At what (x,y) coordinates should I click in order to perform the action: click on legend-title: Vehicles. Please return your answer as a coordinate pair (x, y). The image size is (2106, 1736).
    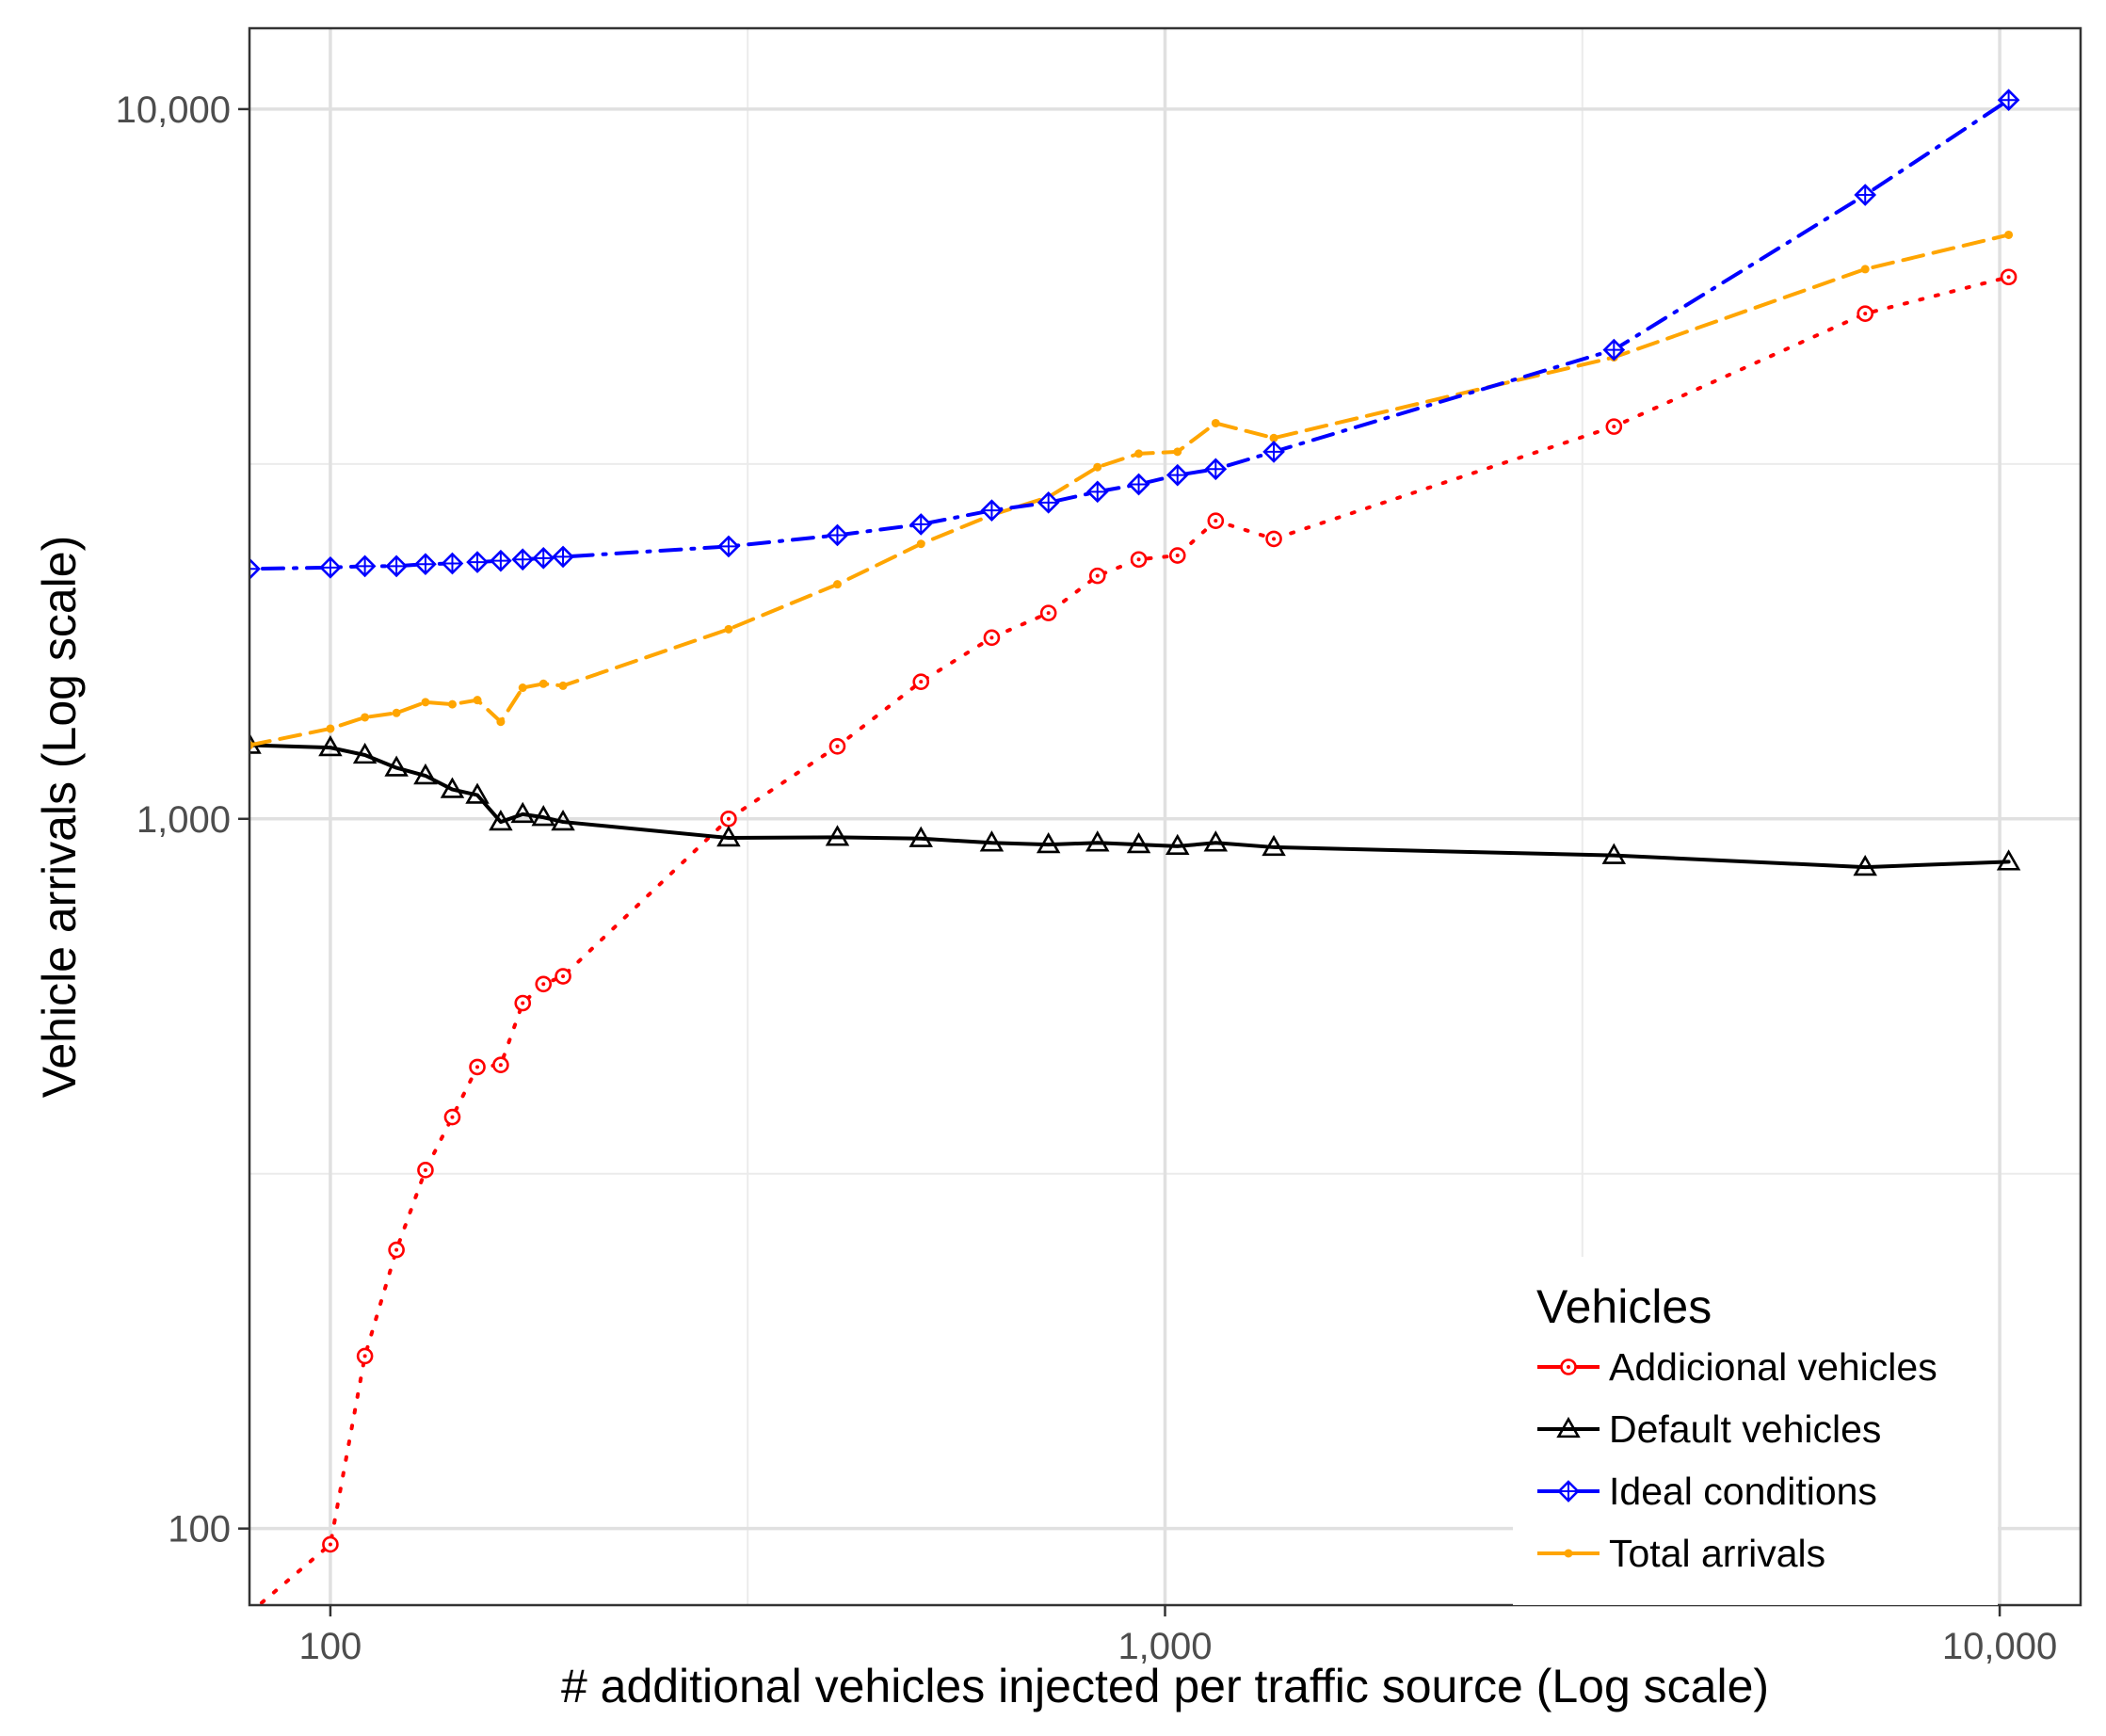
    Looking at the image, I should click on (1624, 1307).